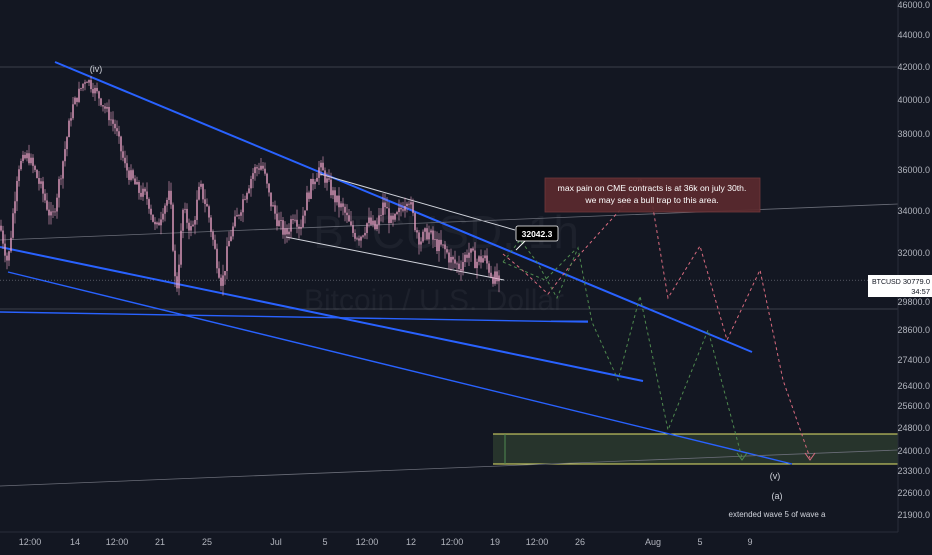 The image size is (932, 555). What do you see at coordinates (913, 451) in the screenshot?
I see `price-tick-label: 24000.0` at bounding box center [913, 451].